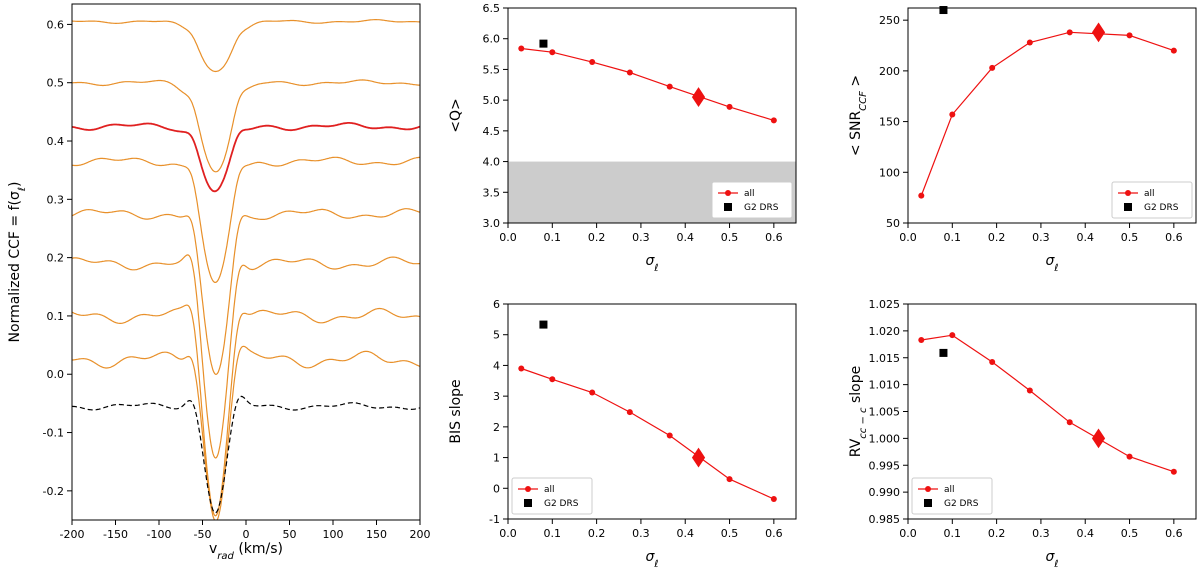 The image size is (1200, 576). I want to click on x-tick-label: 50, so click(290, 534).